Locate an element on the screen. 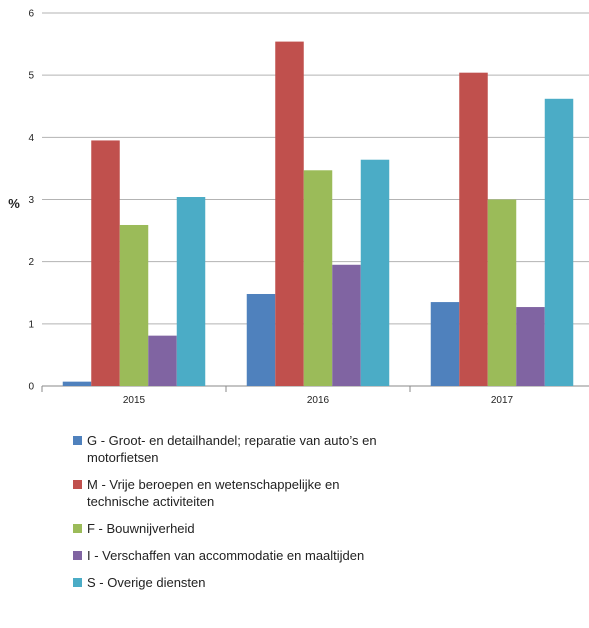  legend-label: F - Bouwnijverheid is located at coordinates (141, 528).